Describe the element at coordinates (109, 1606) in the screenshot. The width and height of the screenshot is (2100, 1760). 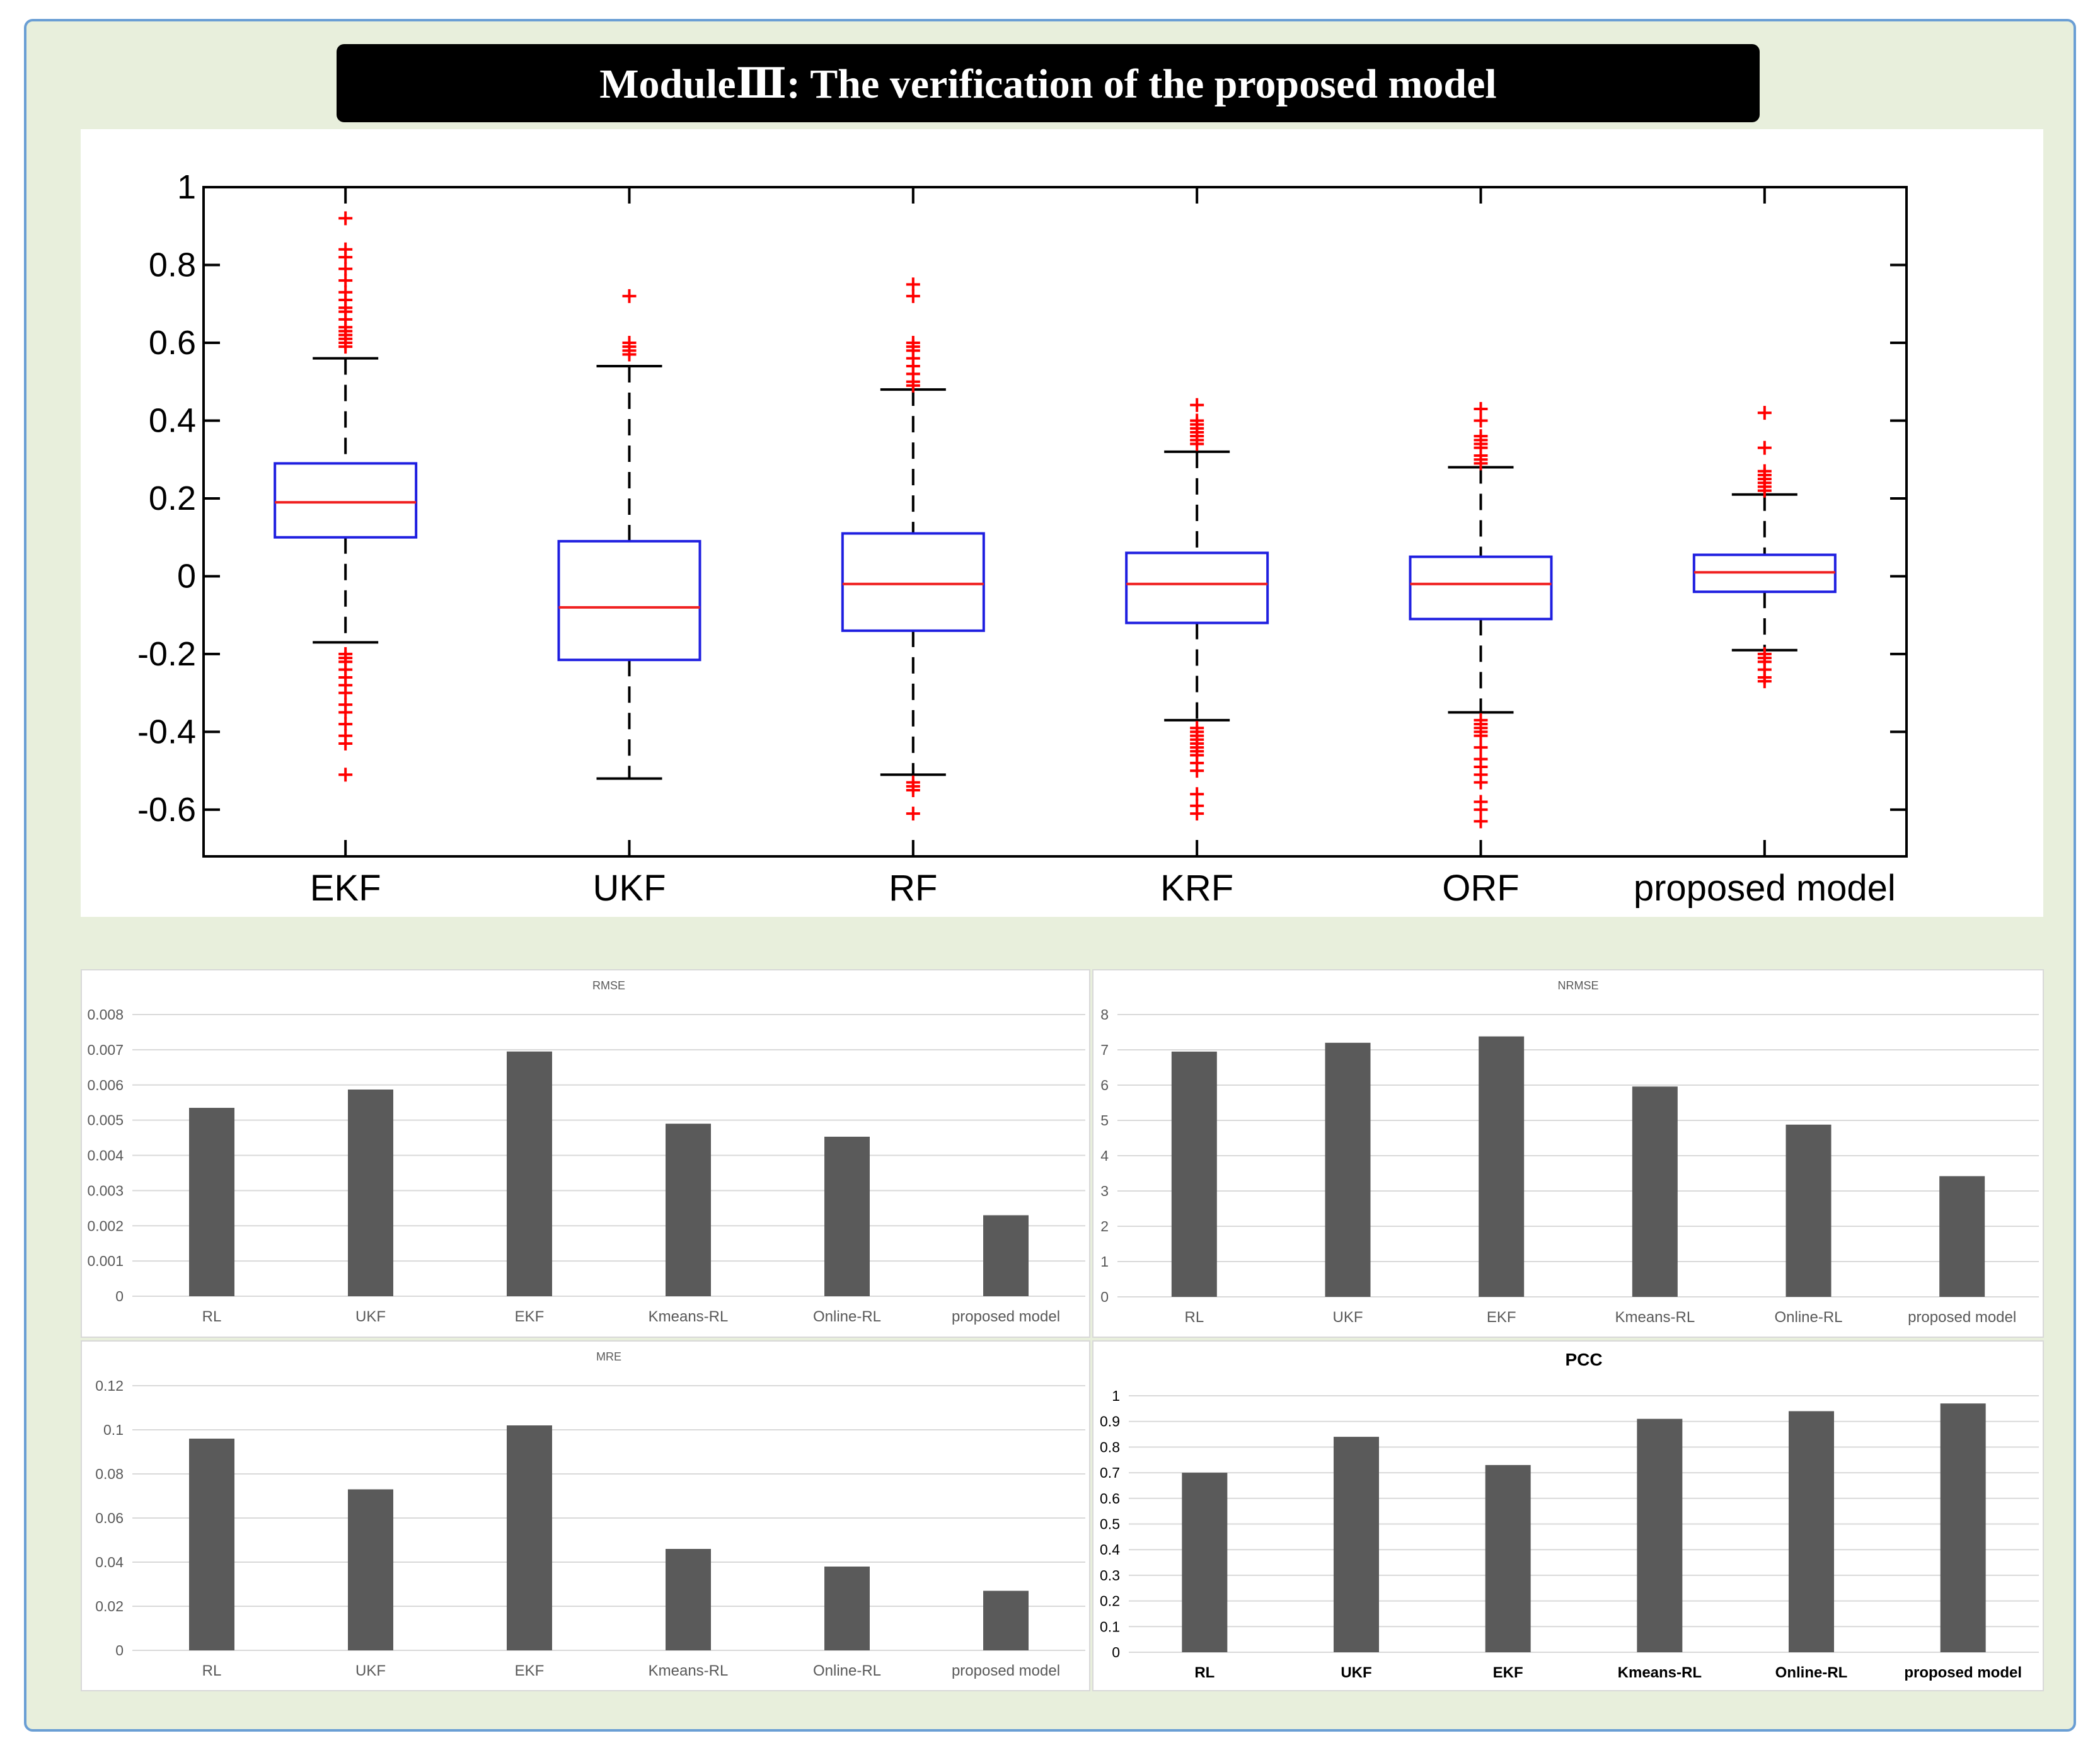
I see `y-tick-label: 0.02` at that location.